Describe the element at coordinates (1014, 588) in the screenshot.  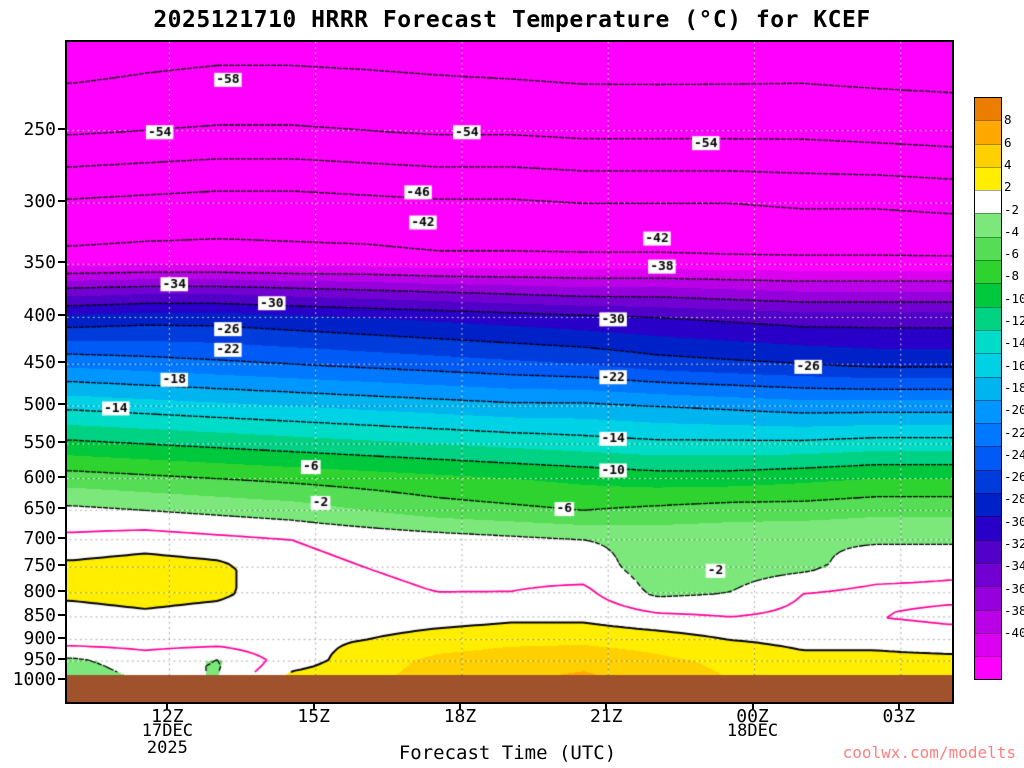
I see `colorbar-tick-label: -36` at that location.